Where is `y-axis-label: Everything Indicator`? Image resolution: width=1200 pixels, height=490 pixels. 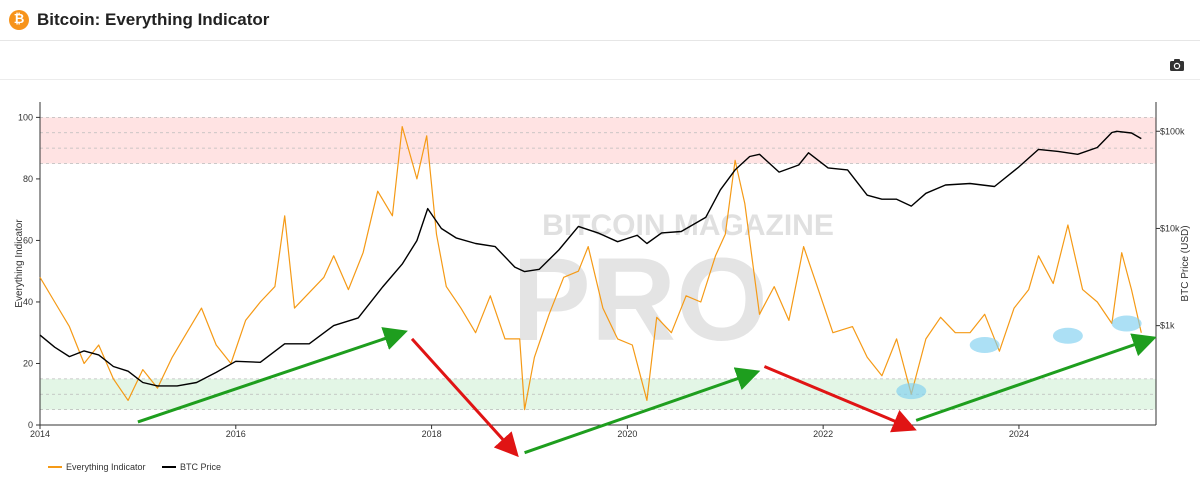 y-axis-label: Everything Indicator is located at coordinates (19, 263).